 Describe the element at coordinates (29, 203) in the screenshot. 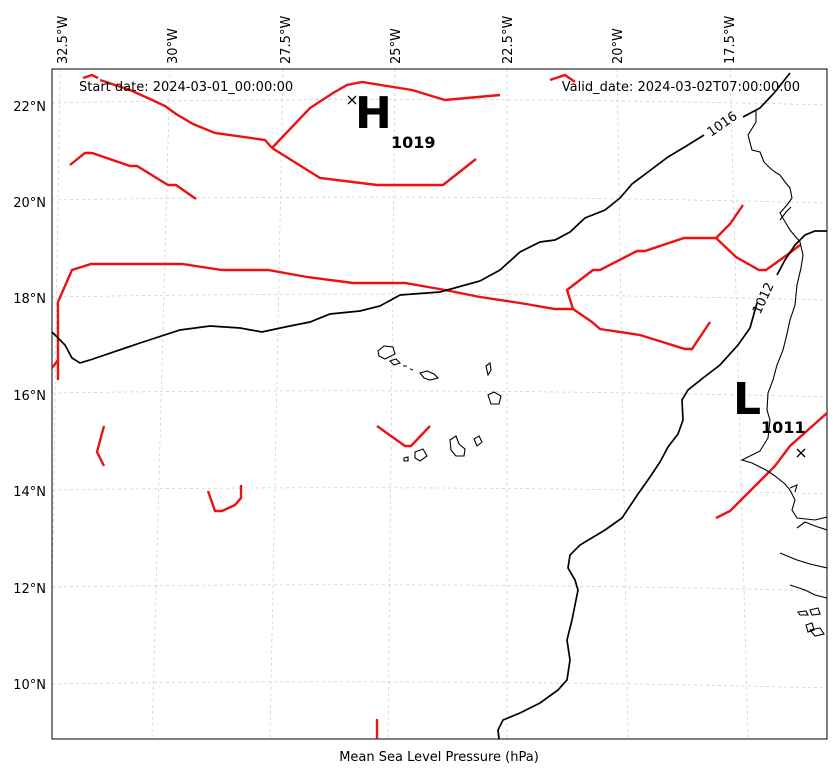

I see `lat-label: 20°N` at that location.